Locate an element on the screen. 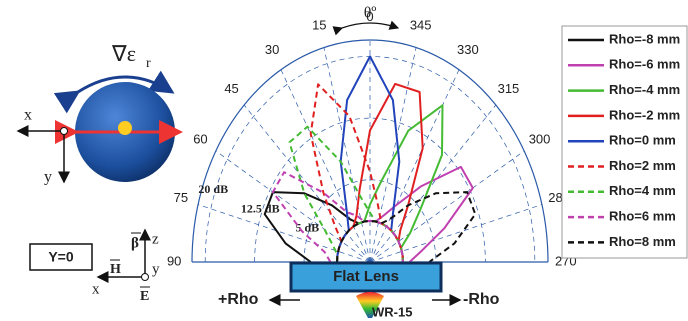  rotation-arrow is located at coordinates (114, 92).